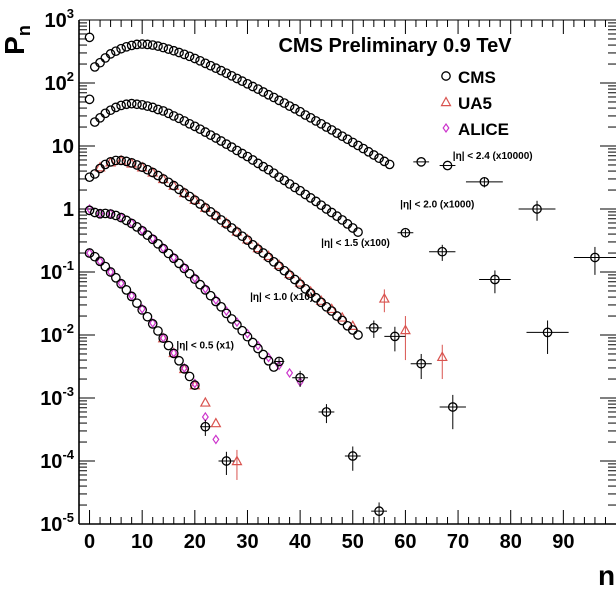 The width and height of the screenshot is (616, 592). Describe the element at coordinates (606, 575) in the screenshot. I see `x-axis-label: n` at that location.